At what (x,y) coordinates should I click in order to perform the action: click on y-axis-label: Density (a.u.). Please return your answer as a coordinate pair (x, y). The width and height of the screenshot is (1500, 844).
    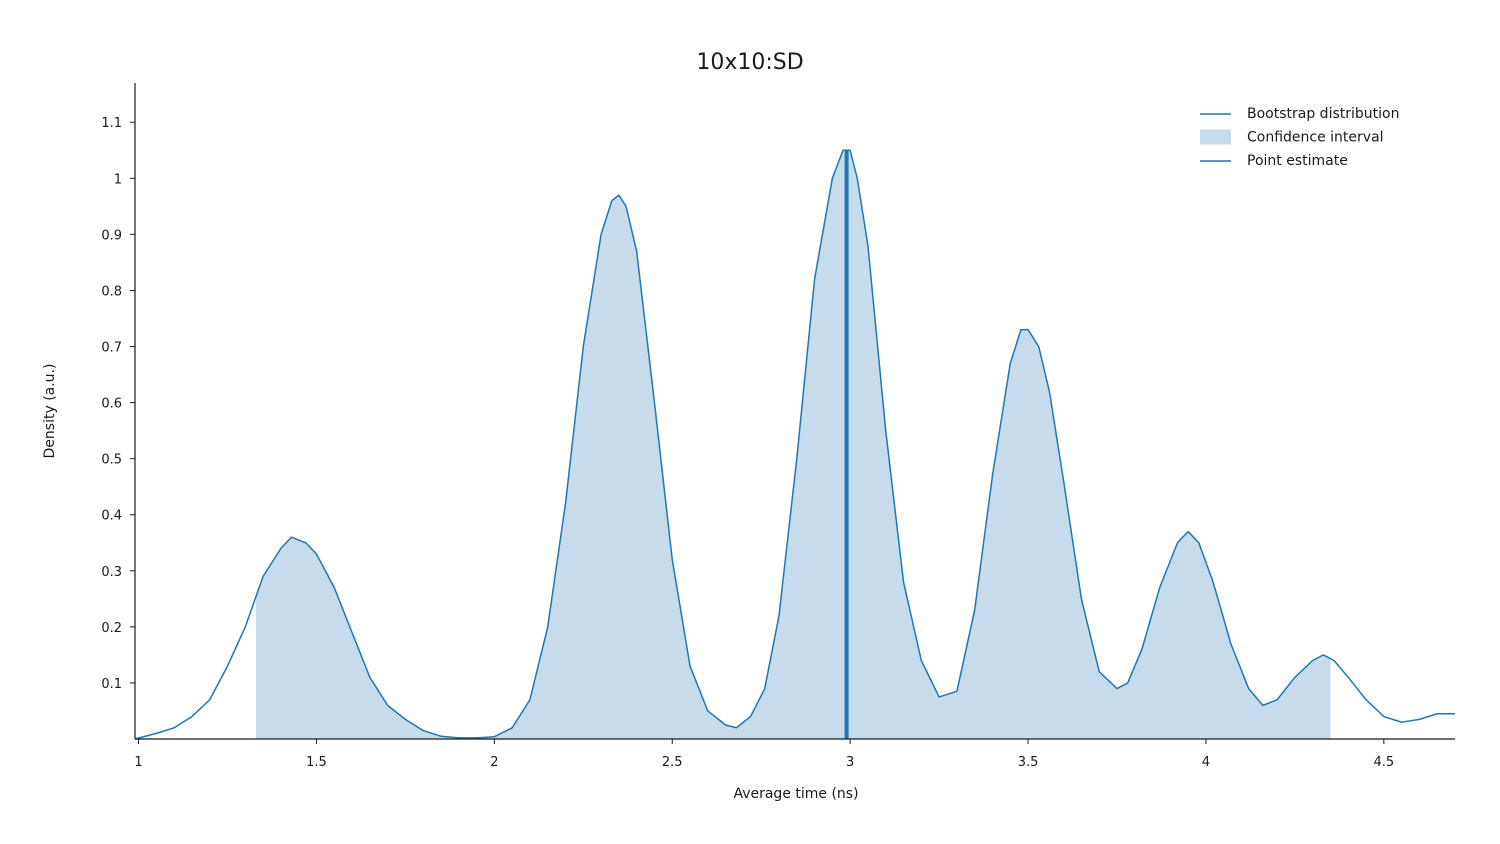
    Looking at the image, I should click on (50, 411).